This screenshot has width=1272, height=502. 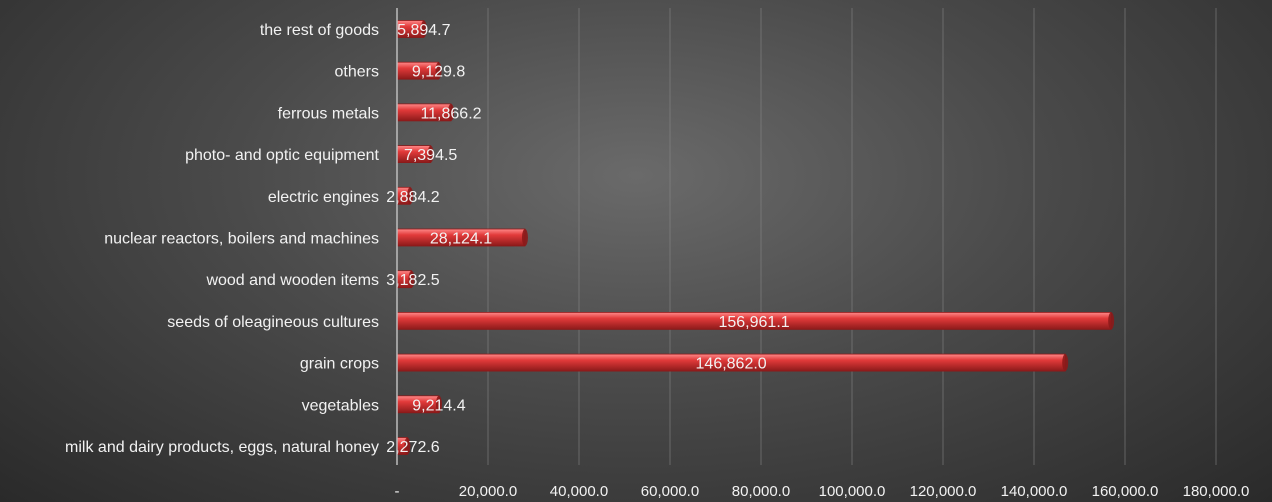 What do you see at coordinates (461, 239) in the screenshot?
I see `value-label: 28,124.1` at bounding box center [461, 239].